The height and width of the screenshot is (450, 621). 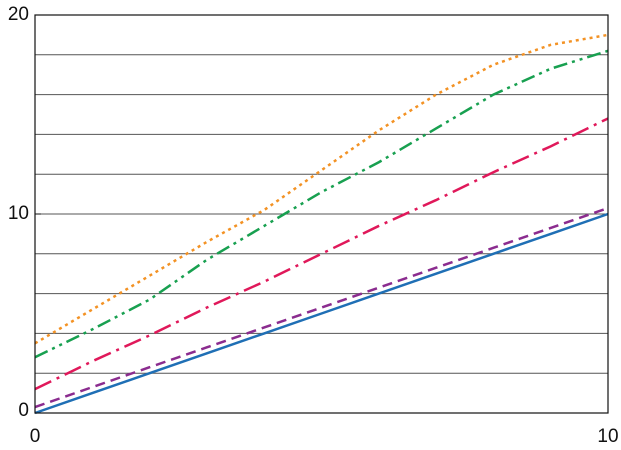 I want to click on x-tick-label: 0, so click(x=35, y=436).